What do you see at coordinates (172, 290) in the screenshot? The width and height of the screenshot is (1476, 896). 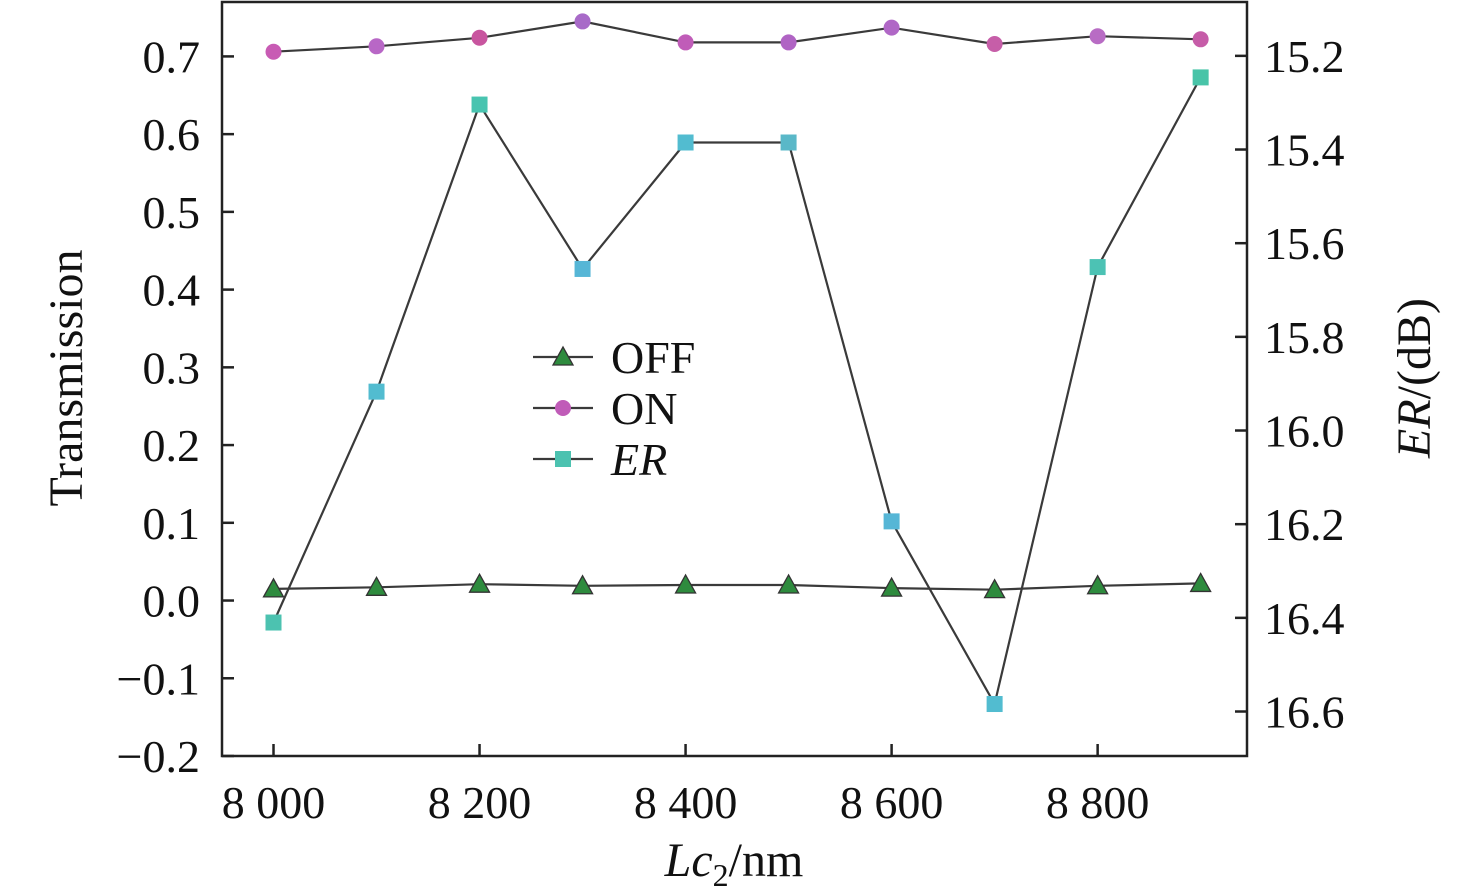 I see `left-tick-label: 0.4` at bounding box center [172, 290].